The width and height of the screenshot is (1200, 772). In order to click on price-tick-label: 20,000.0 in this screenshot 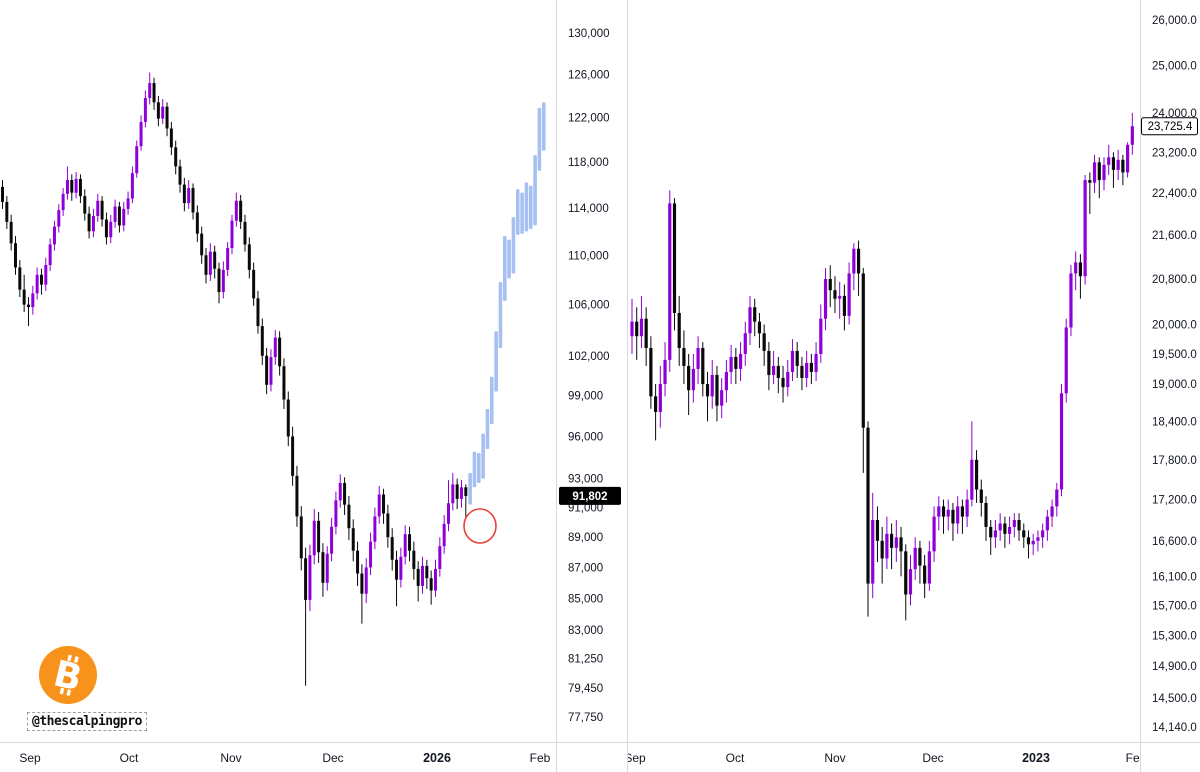, I will do `click(1174, 326)`.